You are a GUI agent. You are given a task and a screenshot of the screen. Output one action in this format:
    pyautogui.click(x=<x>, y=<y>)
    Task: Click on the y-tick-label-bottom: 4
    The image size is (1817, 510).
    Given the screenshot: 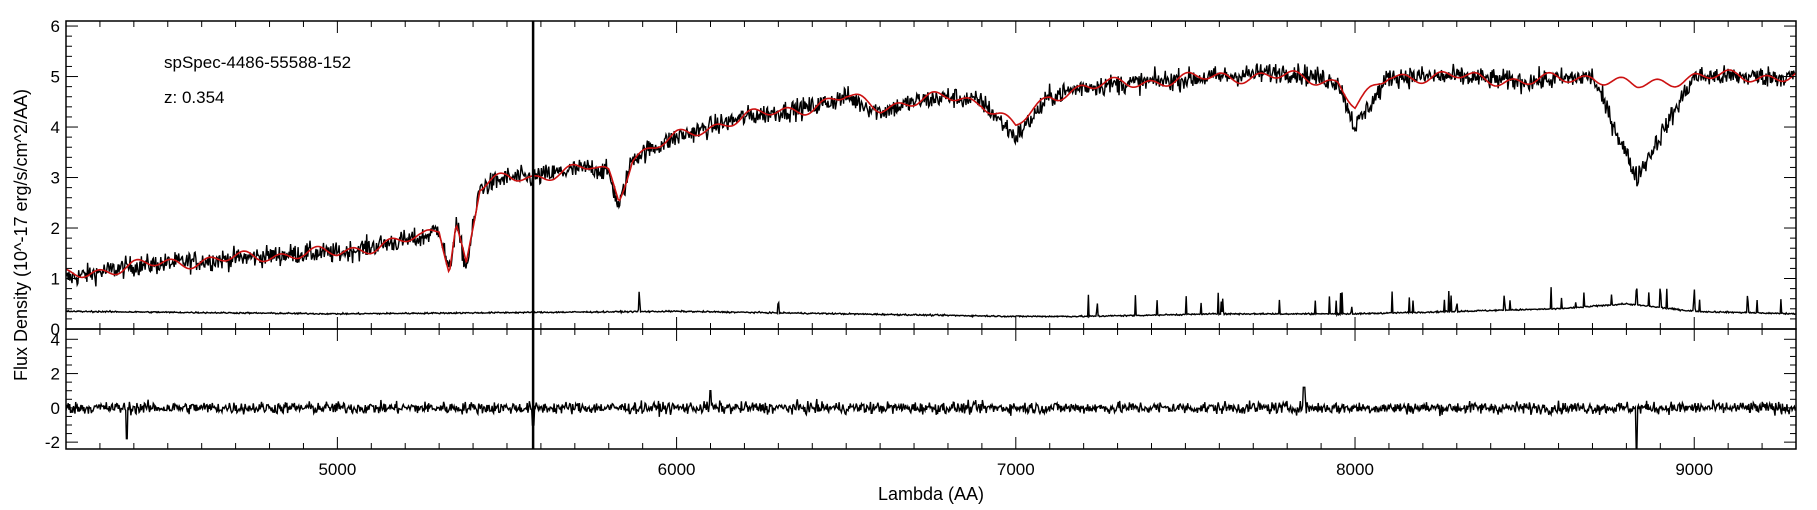 What is the action you would take?
    pyautogui.click(x=55, y=339)
    